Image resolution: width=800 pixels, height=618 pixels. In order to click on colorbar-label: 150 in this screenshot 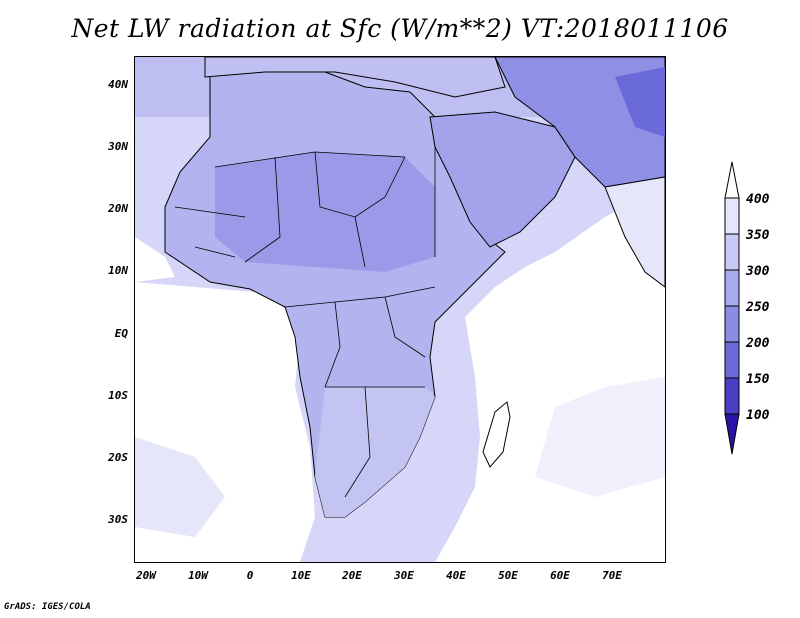, I will do `click(758, 379)`.